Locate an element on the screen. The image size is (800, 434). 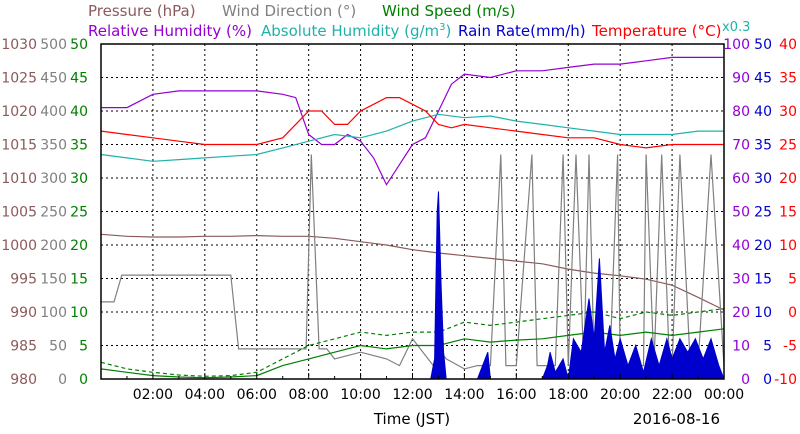
y-tick-pressure: 990 is located at coordinates (23, 313).